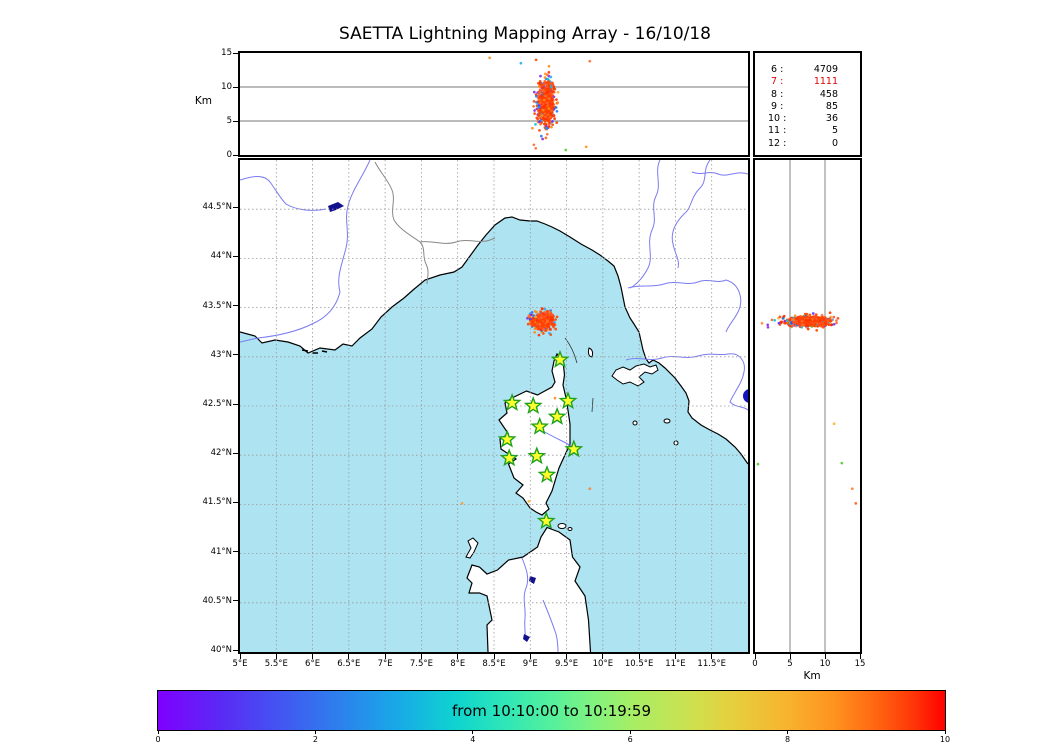  I want to click on altitude-km-label: 9 :, so click(776, 106).